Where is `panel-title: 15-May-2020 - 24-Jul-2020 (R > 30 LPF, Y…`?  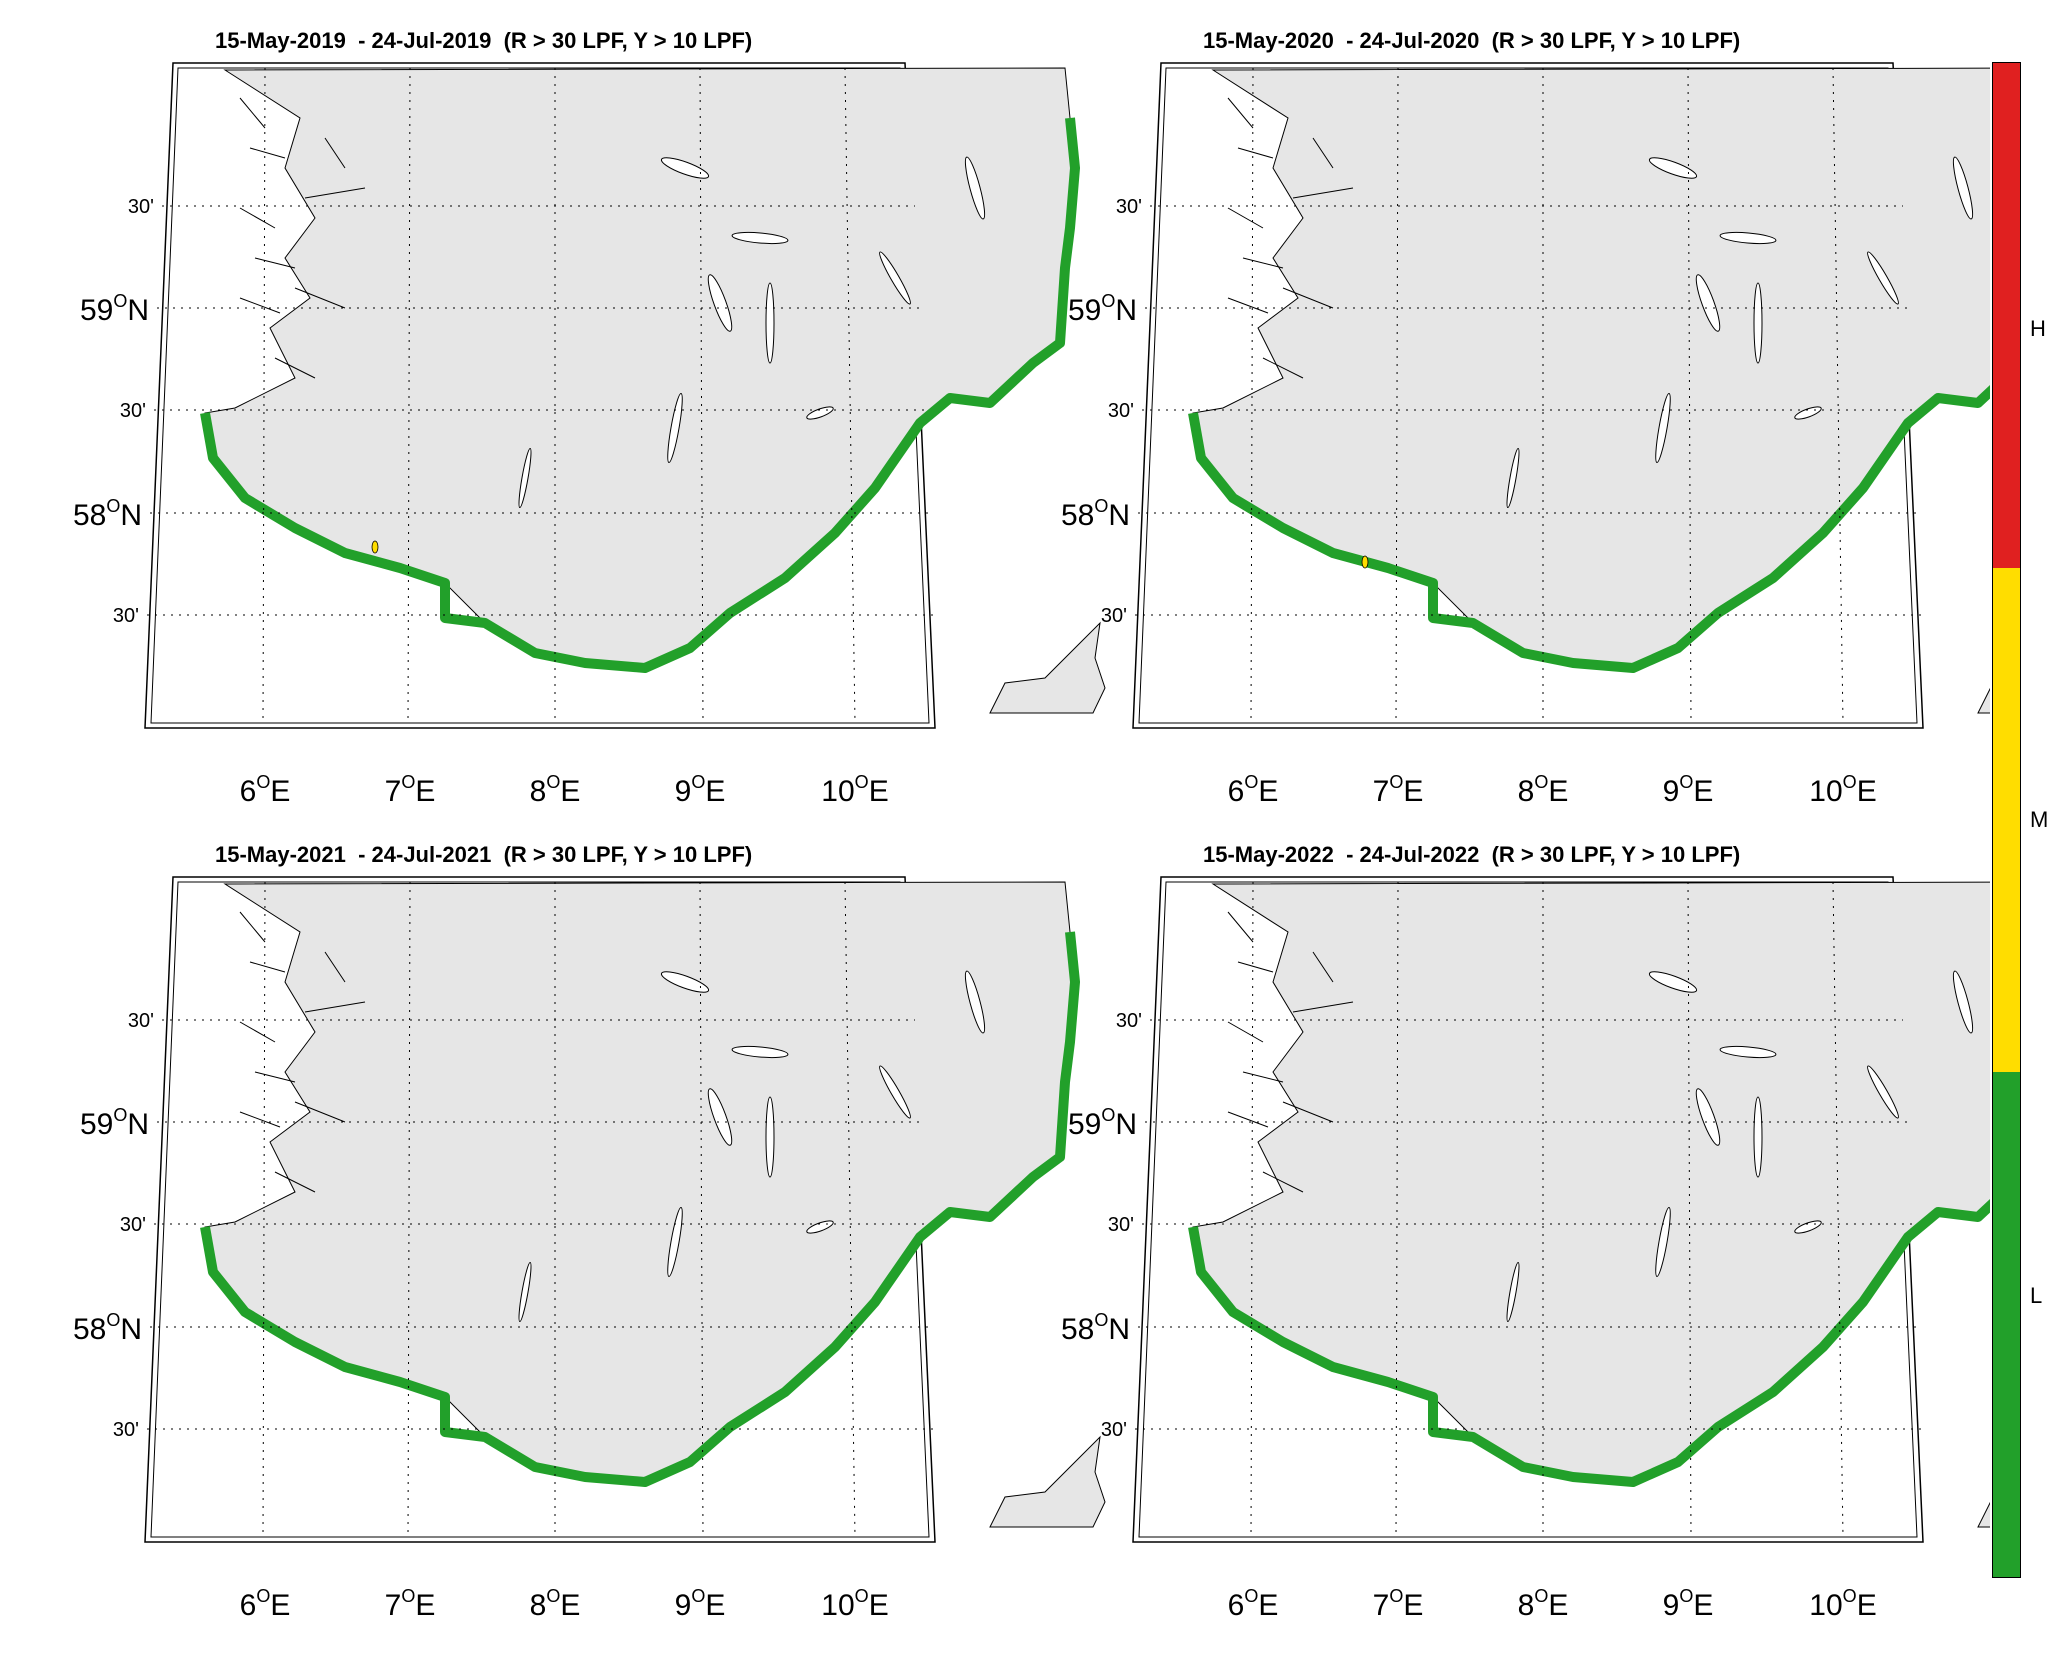 panel-title: 15-May-2020 - 24-Jul-2020 (R > 30 LPF, Y… is located at coordinates (1472, 40).